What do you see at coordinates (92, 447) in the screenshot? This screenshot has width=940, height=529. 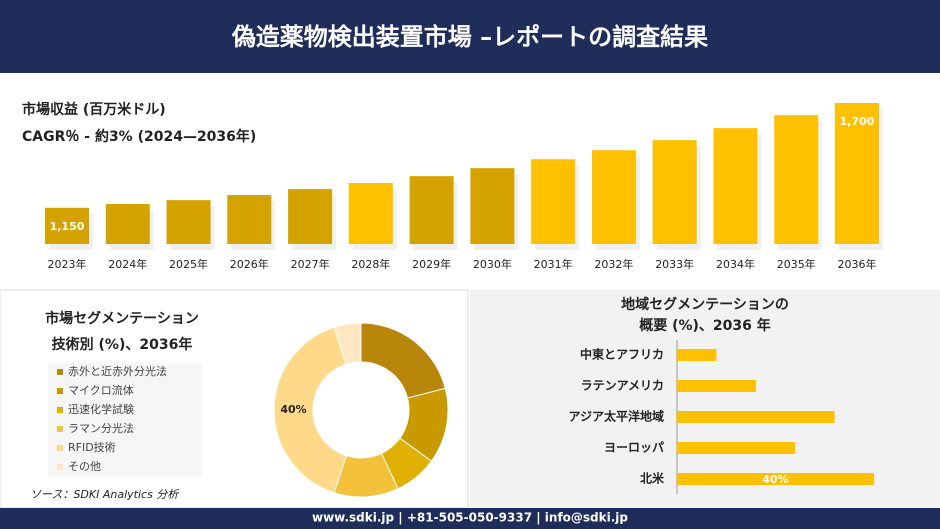 I see `legend-label: RFID技術` at bounding box center [92, 447].